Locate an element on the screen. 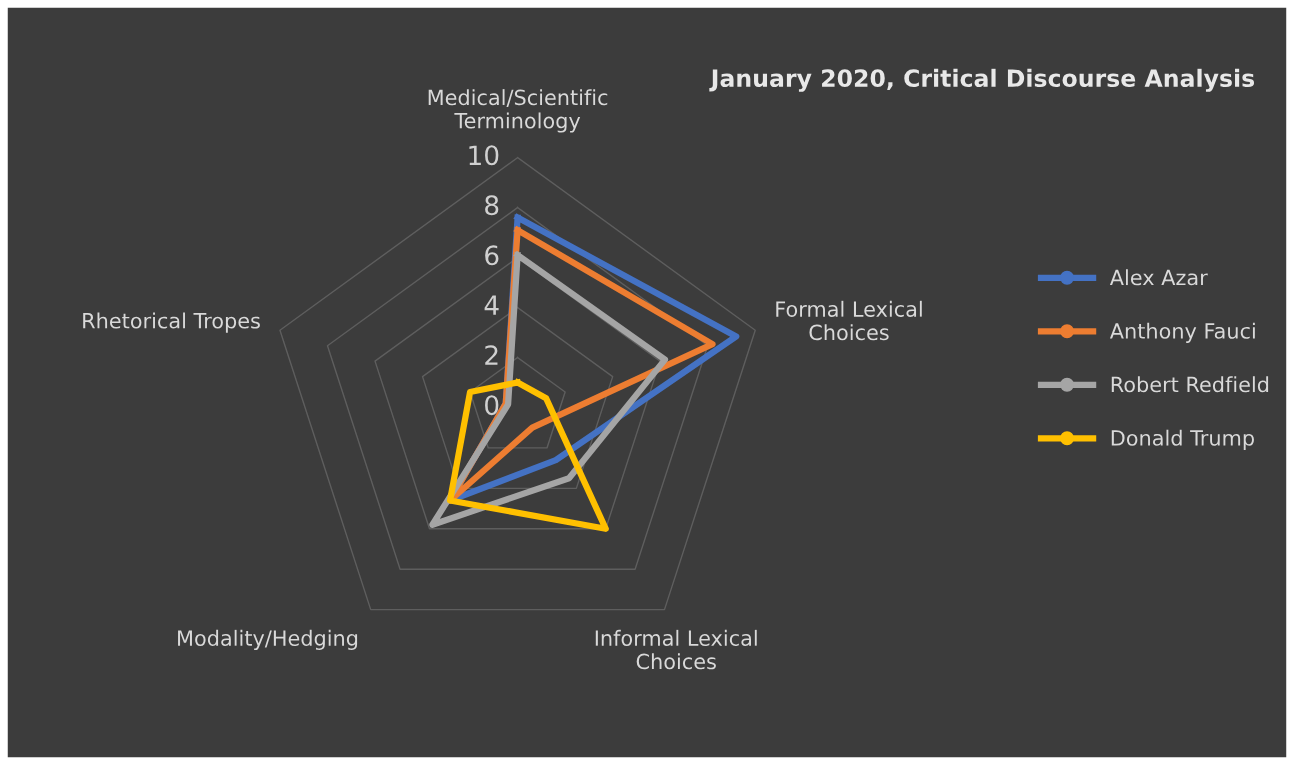 Image resolution: width=1294 pixels, height=765 pixels. spoke-label: Modality/Hedging is located at coordinates (268, 640).